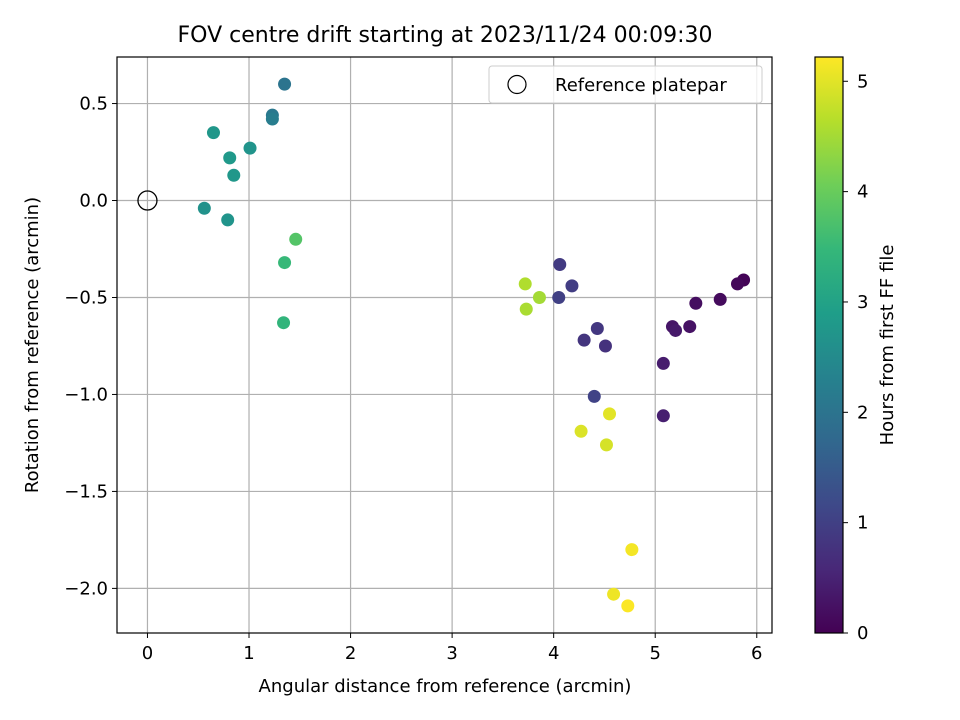  Describe the element at coordinates (90, 346) in the screenshot. I see `y-axis-ticks: 0.5 0.0 −0.5 −1.0 −1.5 −2.0` at that location.